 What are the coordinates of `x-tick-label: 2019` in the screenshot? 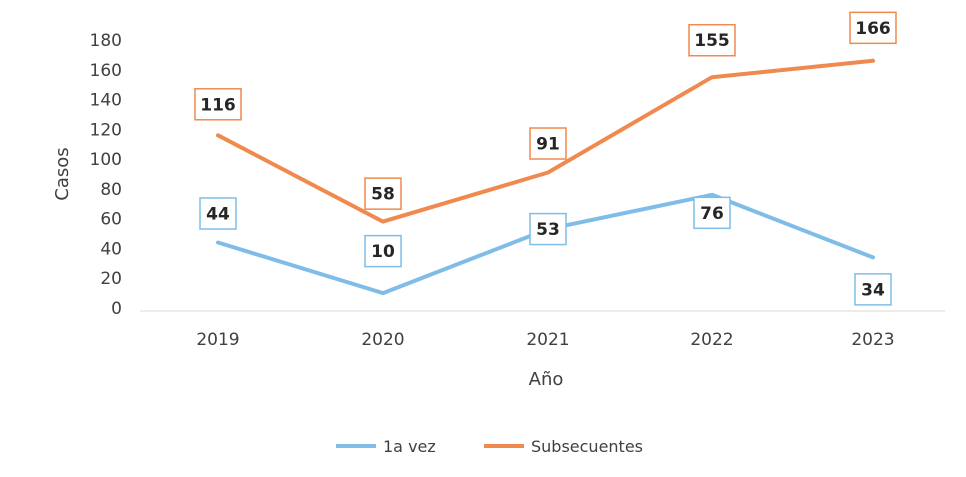 It's located at (217, 340).